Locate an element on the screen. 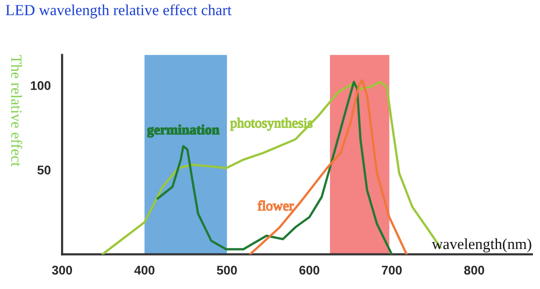 The height and width of the screenshot is (289, 540). y-tick-label: 50 is located at coordinates (43, 170).